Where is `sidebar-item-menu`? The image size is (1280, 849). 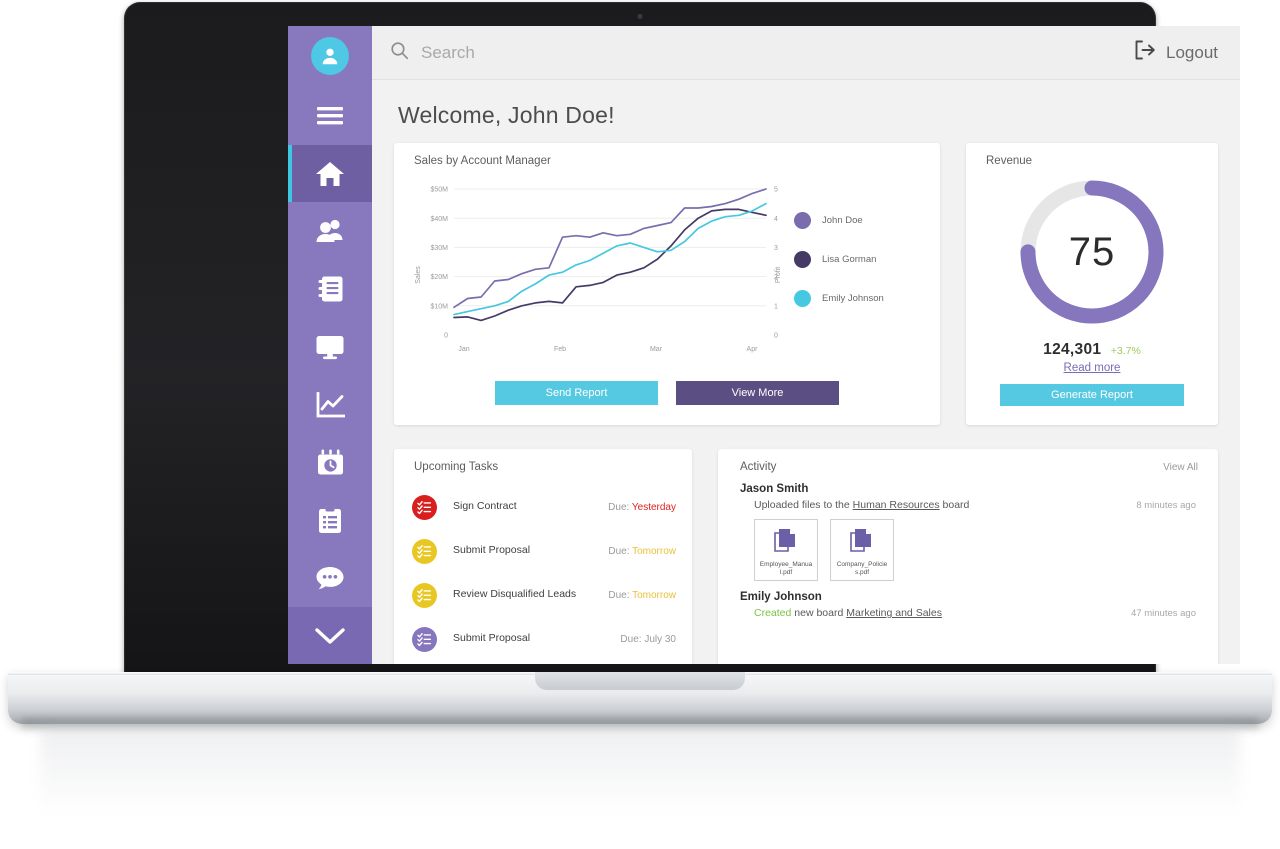 sidebar-item-menu is located at coordinates (330, 116).